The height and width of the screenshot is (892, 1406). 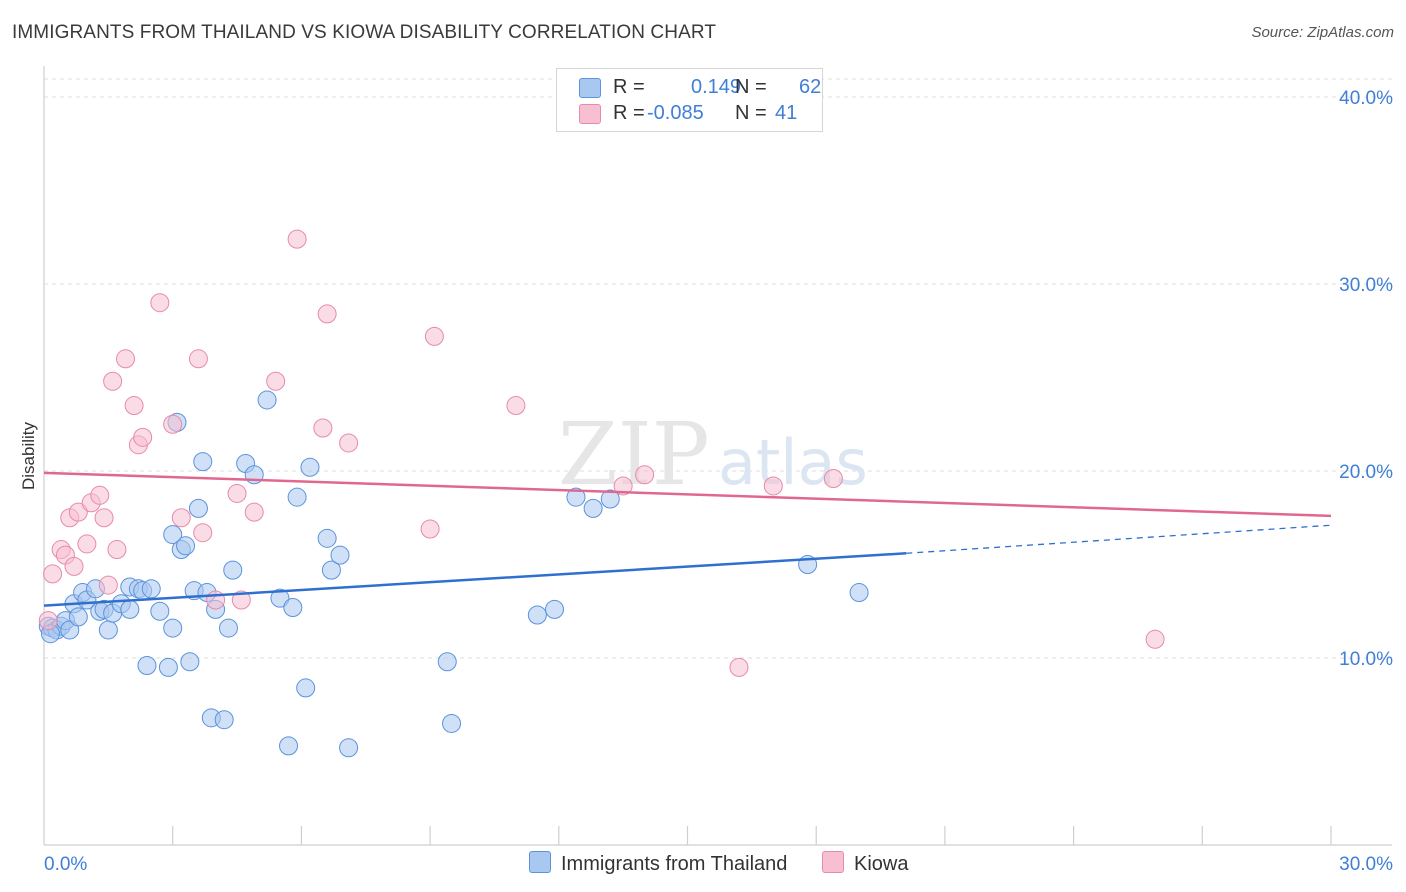 I want to click on legend-r-value: -0.085, so click(x=675, y=113).